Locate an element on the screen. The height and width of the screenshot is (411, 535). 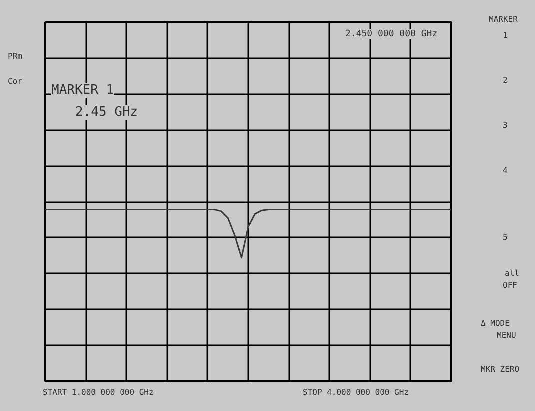
text: 2 is located at coordinates (505, 80).